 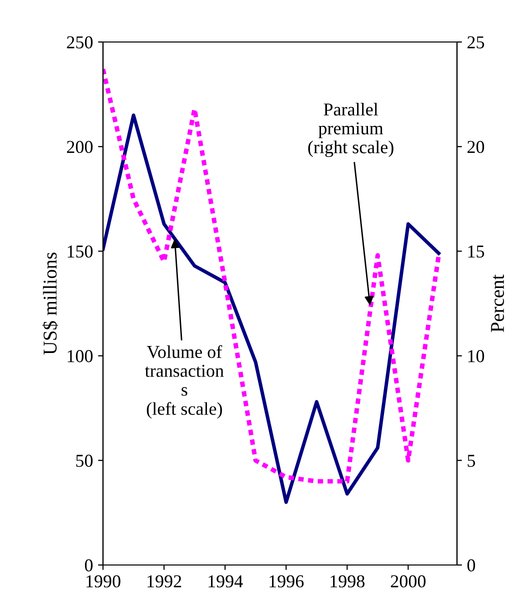 I want to click on y2-tick-label: 10, so click(x=476, y=356).